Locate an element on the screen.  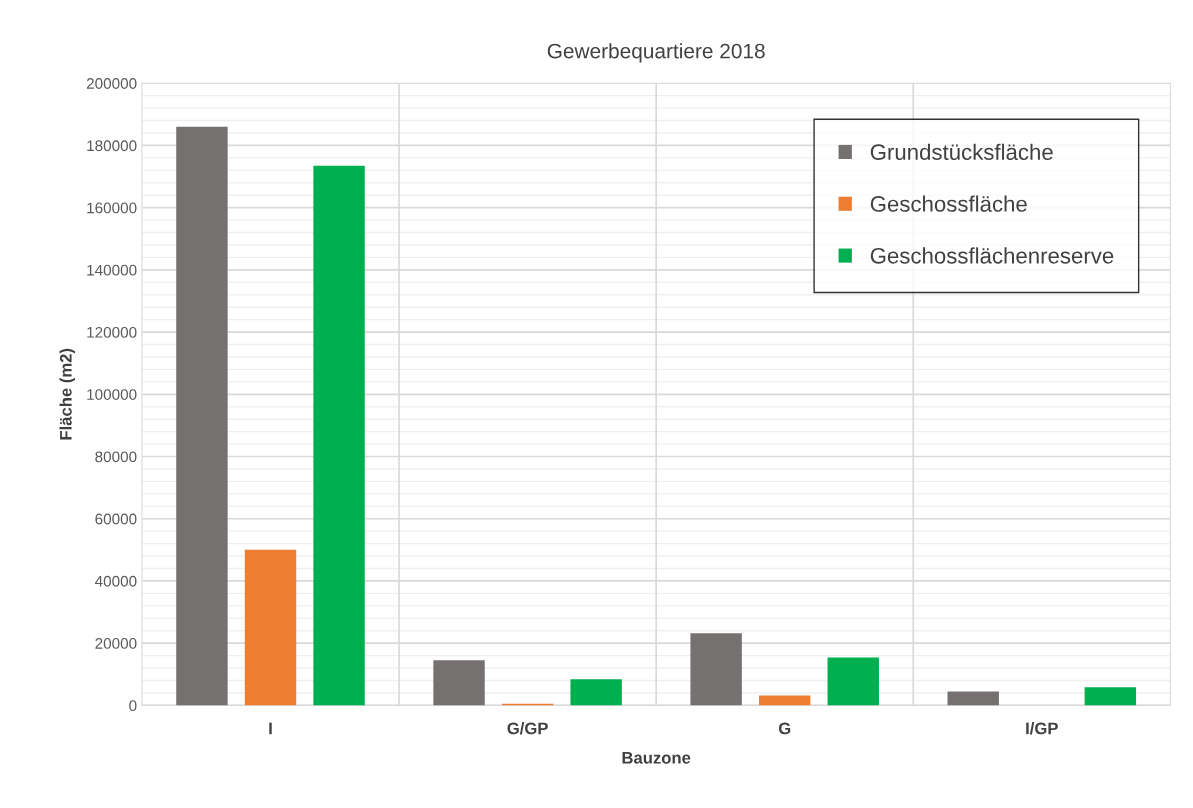
y-tick-label: 200000 is located at coordinates (111, 83).